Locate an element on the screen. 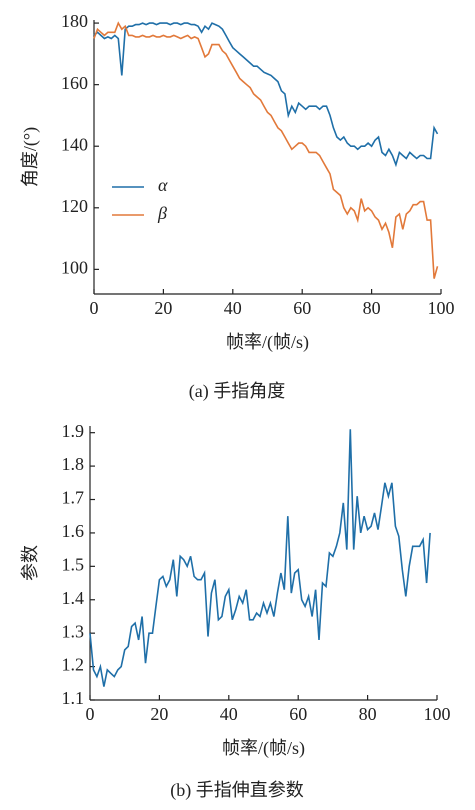  y-tick-label: 1.4 is located at coordinates (73, 598).